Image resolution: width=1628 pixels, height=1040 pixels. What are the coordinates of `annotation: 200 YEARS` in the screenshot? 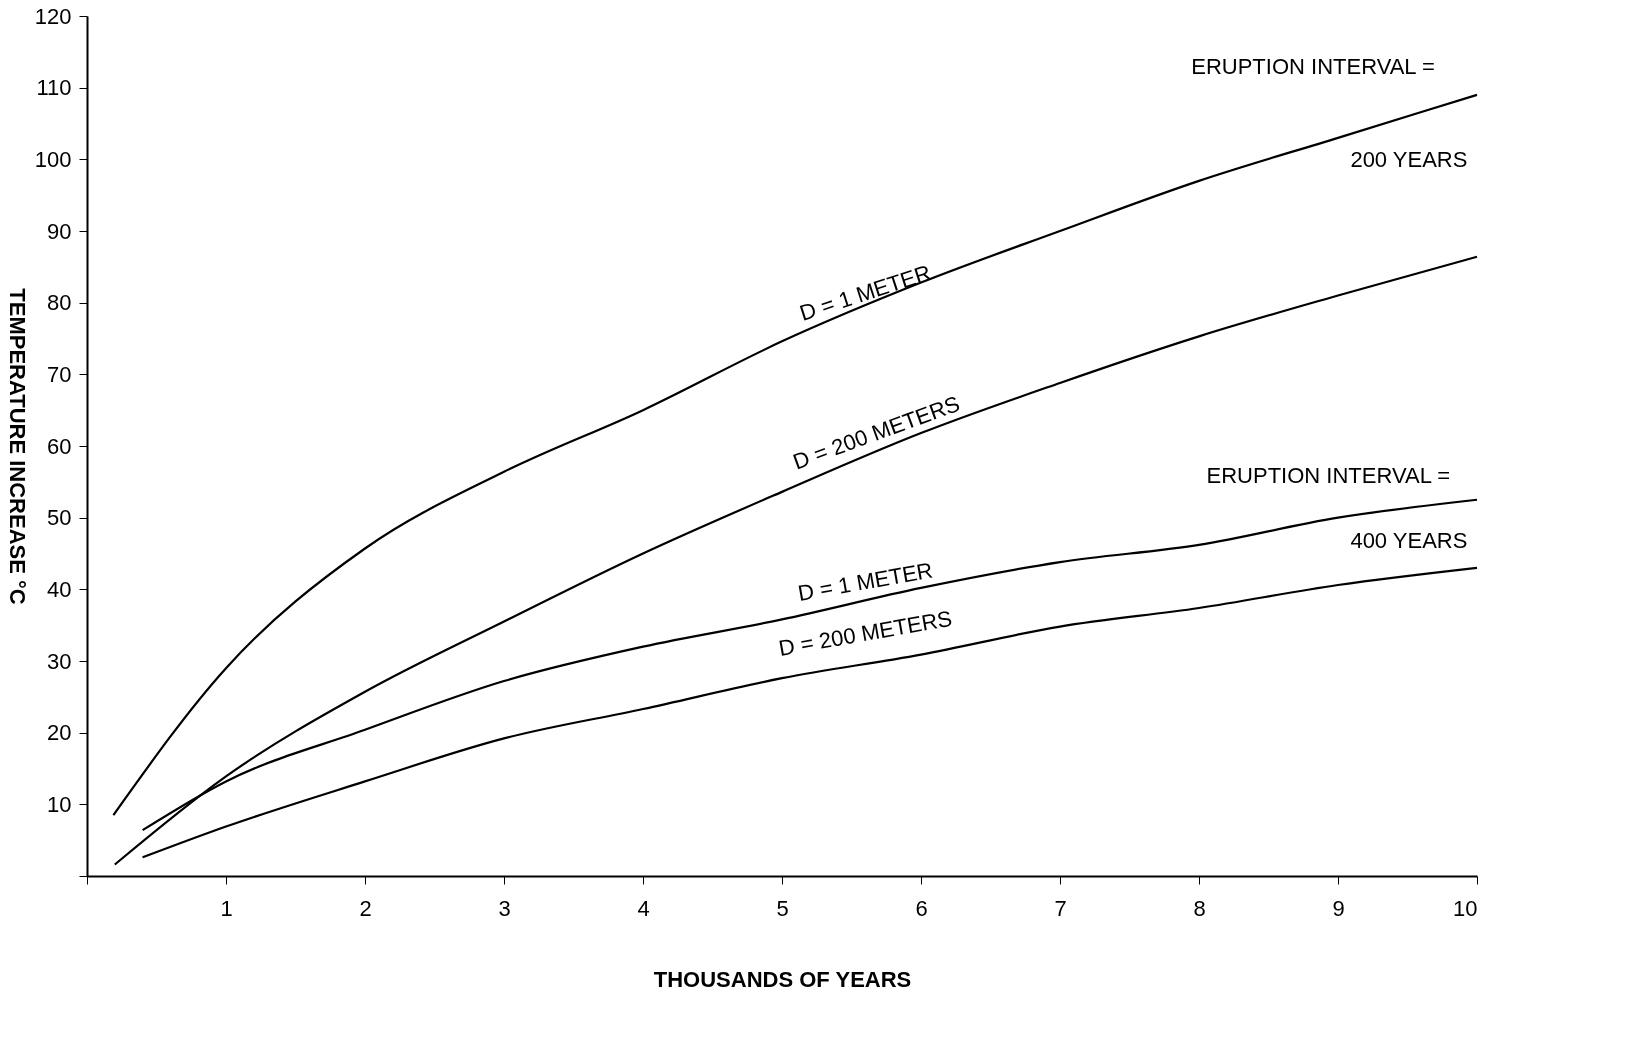 It's located at (1409, 160).